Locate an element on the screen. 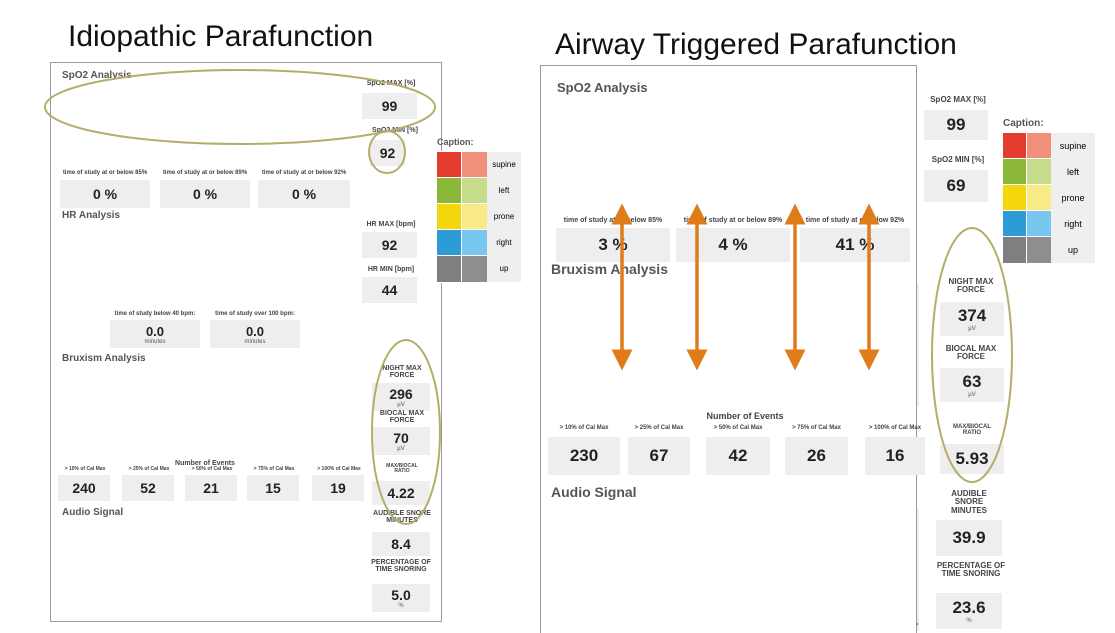 The image size is (1115, 633). value: 16 is located at coordinates (895, 455).